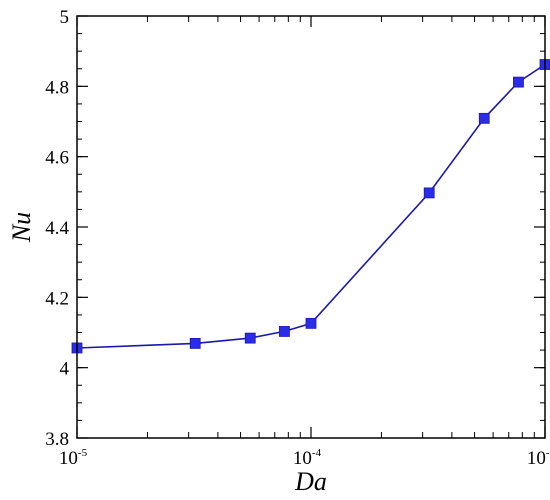  I want to click on x-tick-label: 10⁻⁴, so click(307, 458).